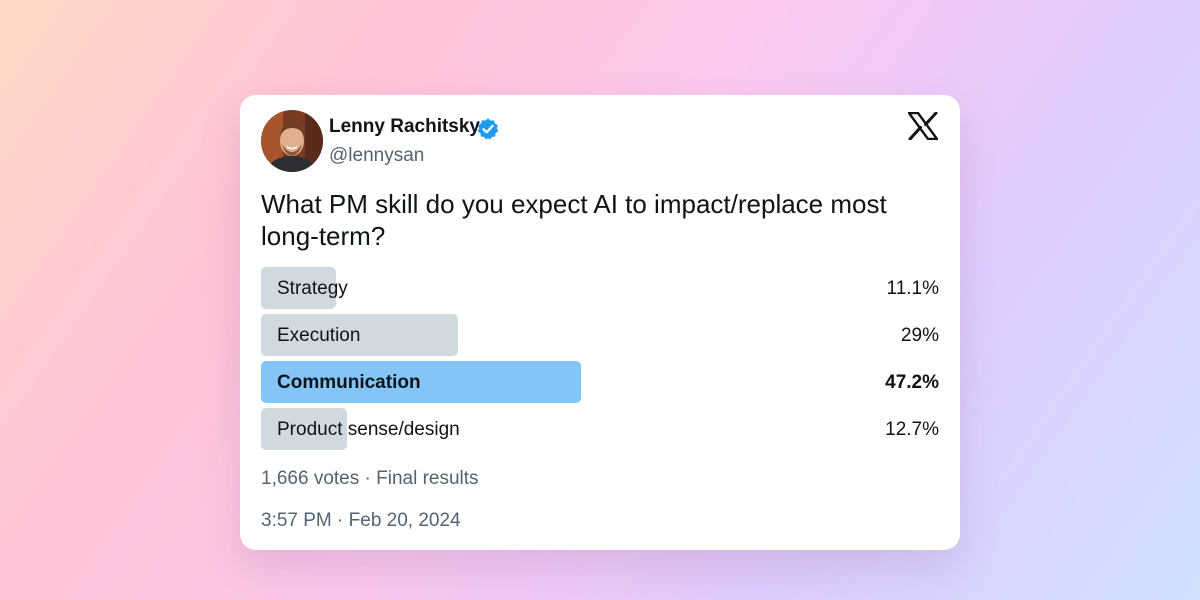 The width and height of the screenshot is (1200, 600). I want to click on avatar, so click(292, 141).